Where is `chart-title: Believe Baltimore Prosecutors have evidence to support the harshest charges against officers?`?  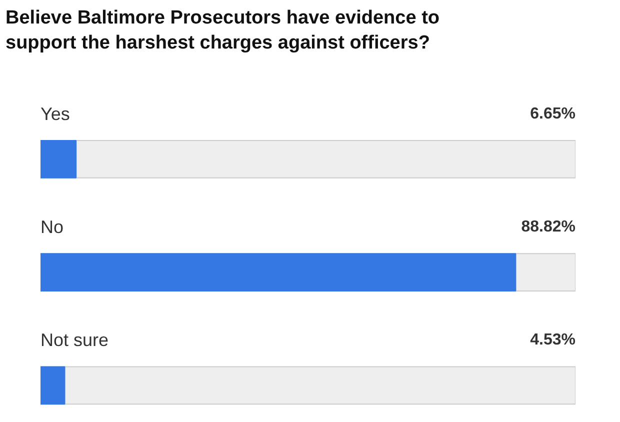 chart-title: Believe Baltimore Prosecutors have evidence to support the harshest charges against officers? is located at coordinates (223, 30).